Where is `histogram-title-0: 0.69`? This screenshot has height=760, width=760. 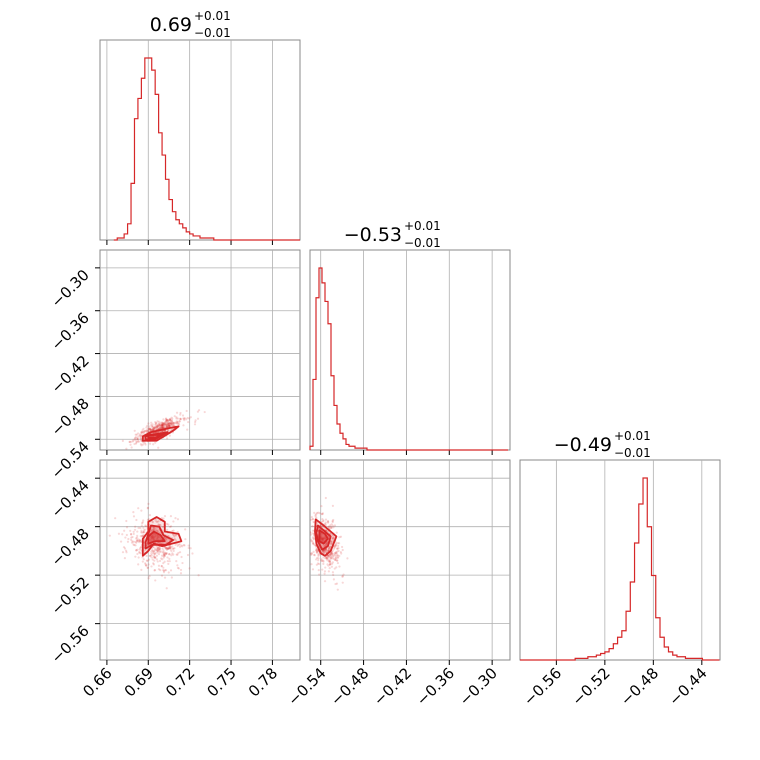 histogram-title-0: 0.69 is located at coordinates (171, 25).